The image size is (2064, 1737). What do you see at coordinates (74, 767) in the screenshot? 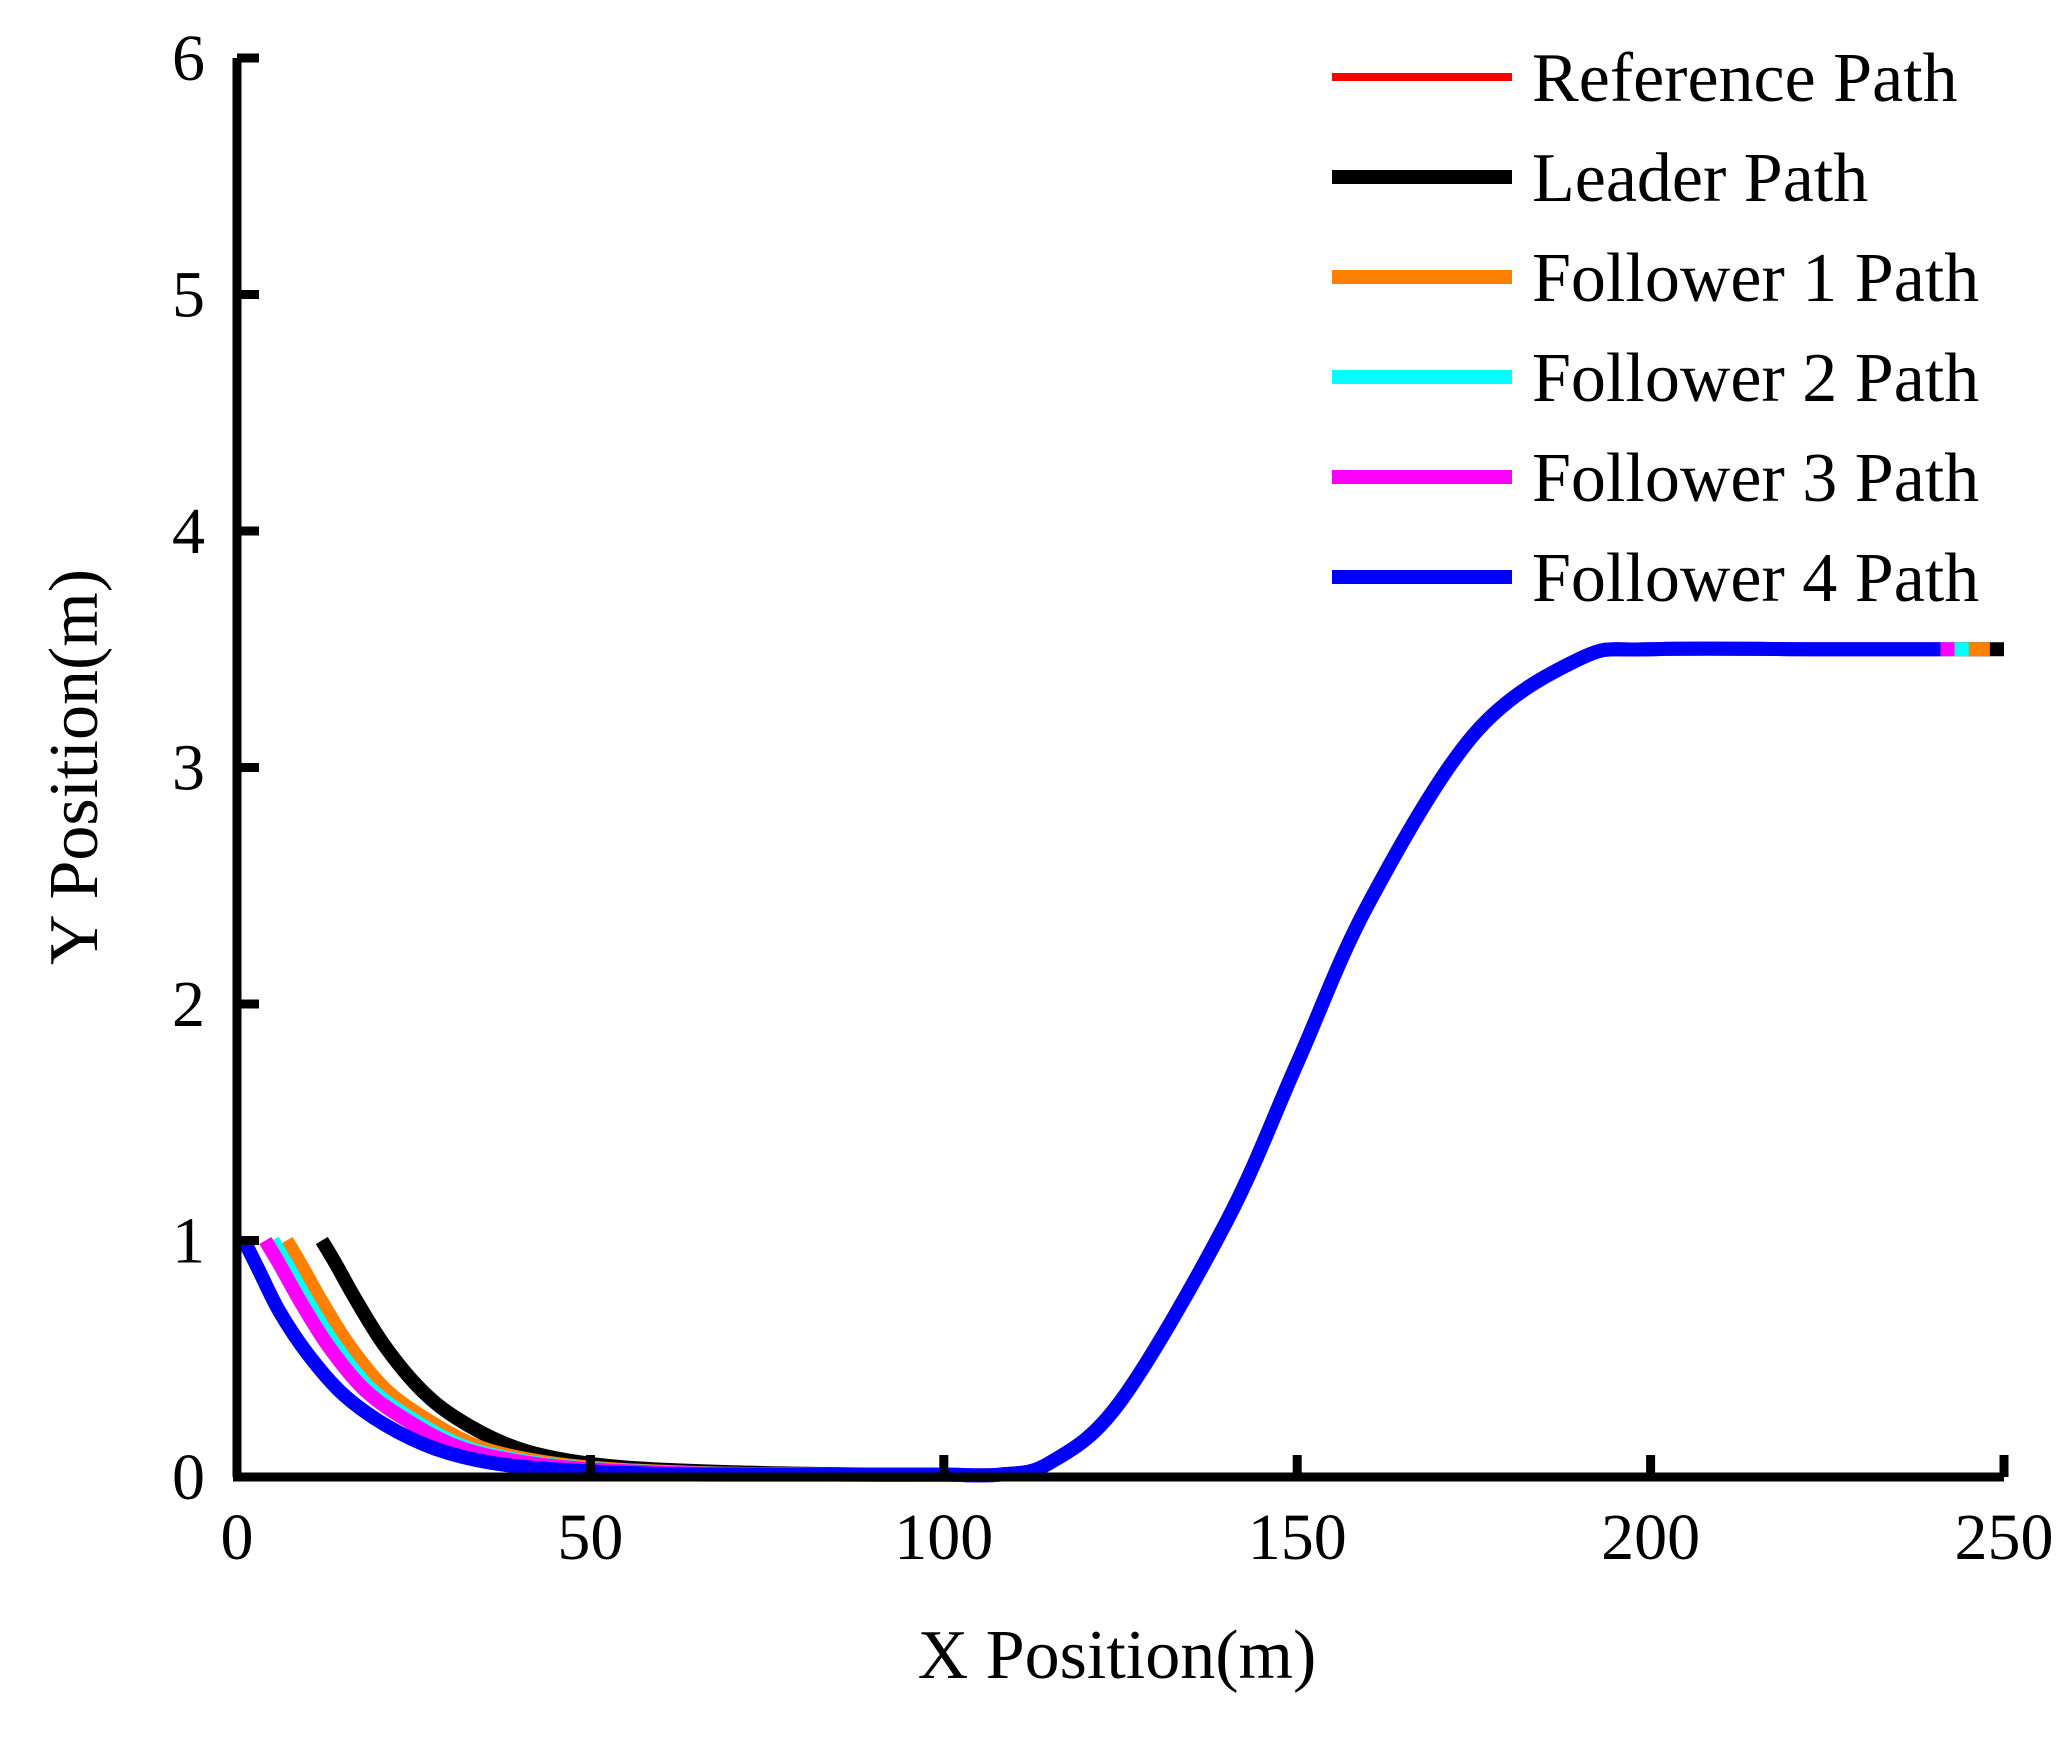
I see `y-axis-title: Y Position(m)` at bounding box center [74, 767].